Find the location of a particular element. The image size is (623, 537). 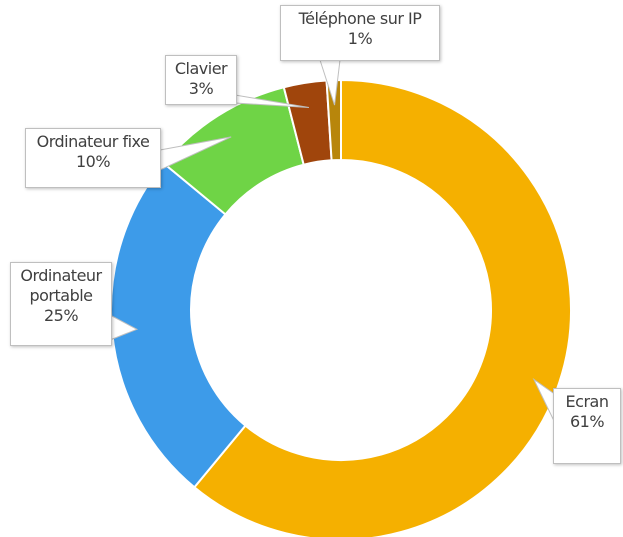

data-label: Ordinateur fixe 10% is located at coordinates (93, 158).